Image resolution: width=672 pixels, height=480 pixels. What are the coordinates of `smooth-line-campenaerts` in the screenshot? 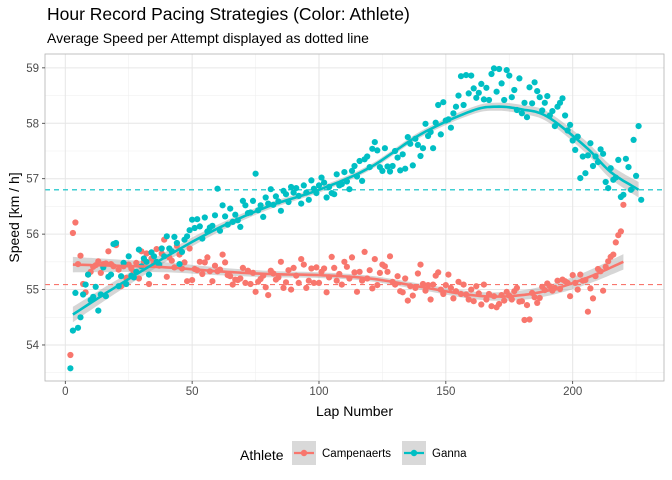 It's located at (348, 279).